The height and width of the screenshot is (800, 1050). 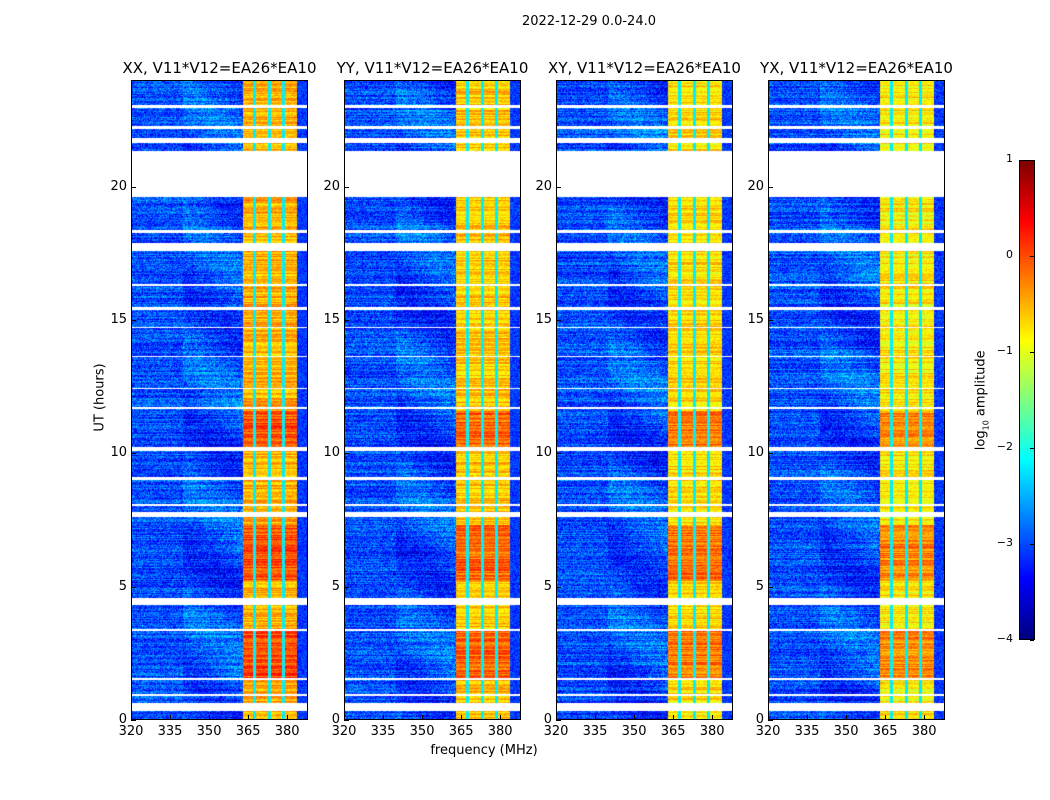 I want to click on y-axis-label: UT (hours), so click(x=100, y=397).